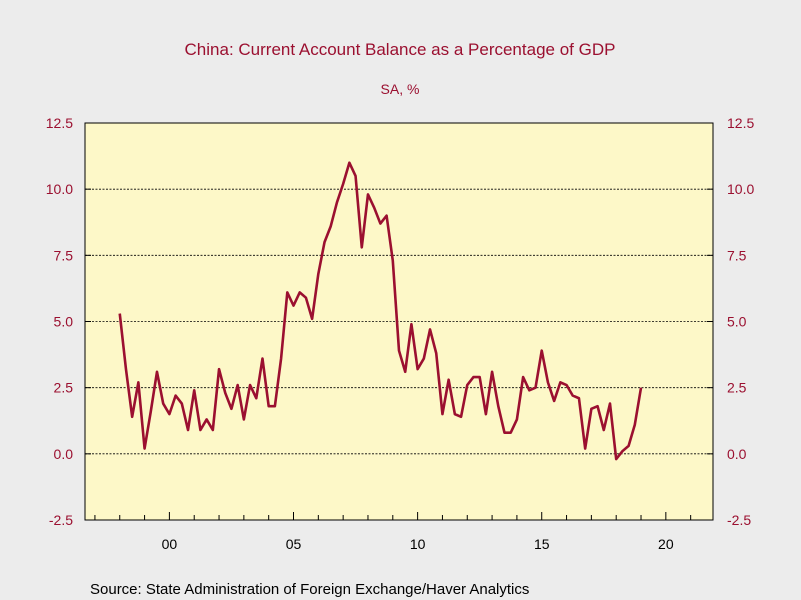 This screenshot has height=600, width=801. I want to click on y-tick-label-left: -2.5, so click(61, 520).